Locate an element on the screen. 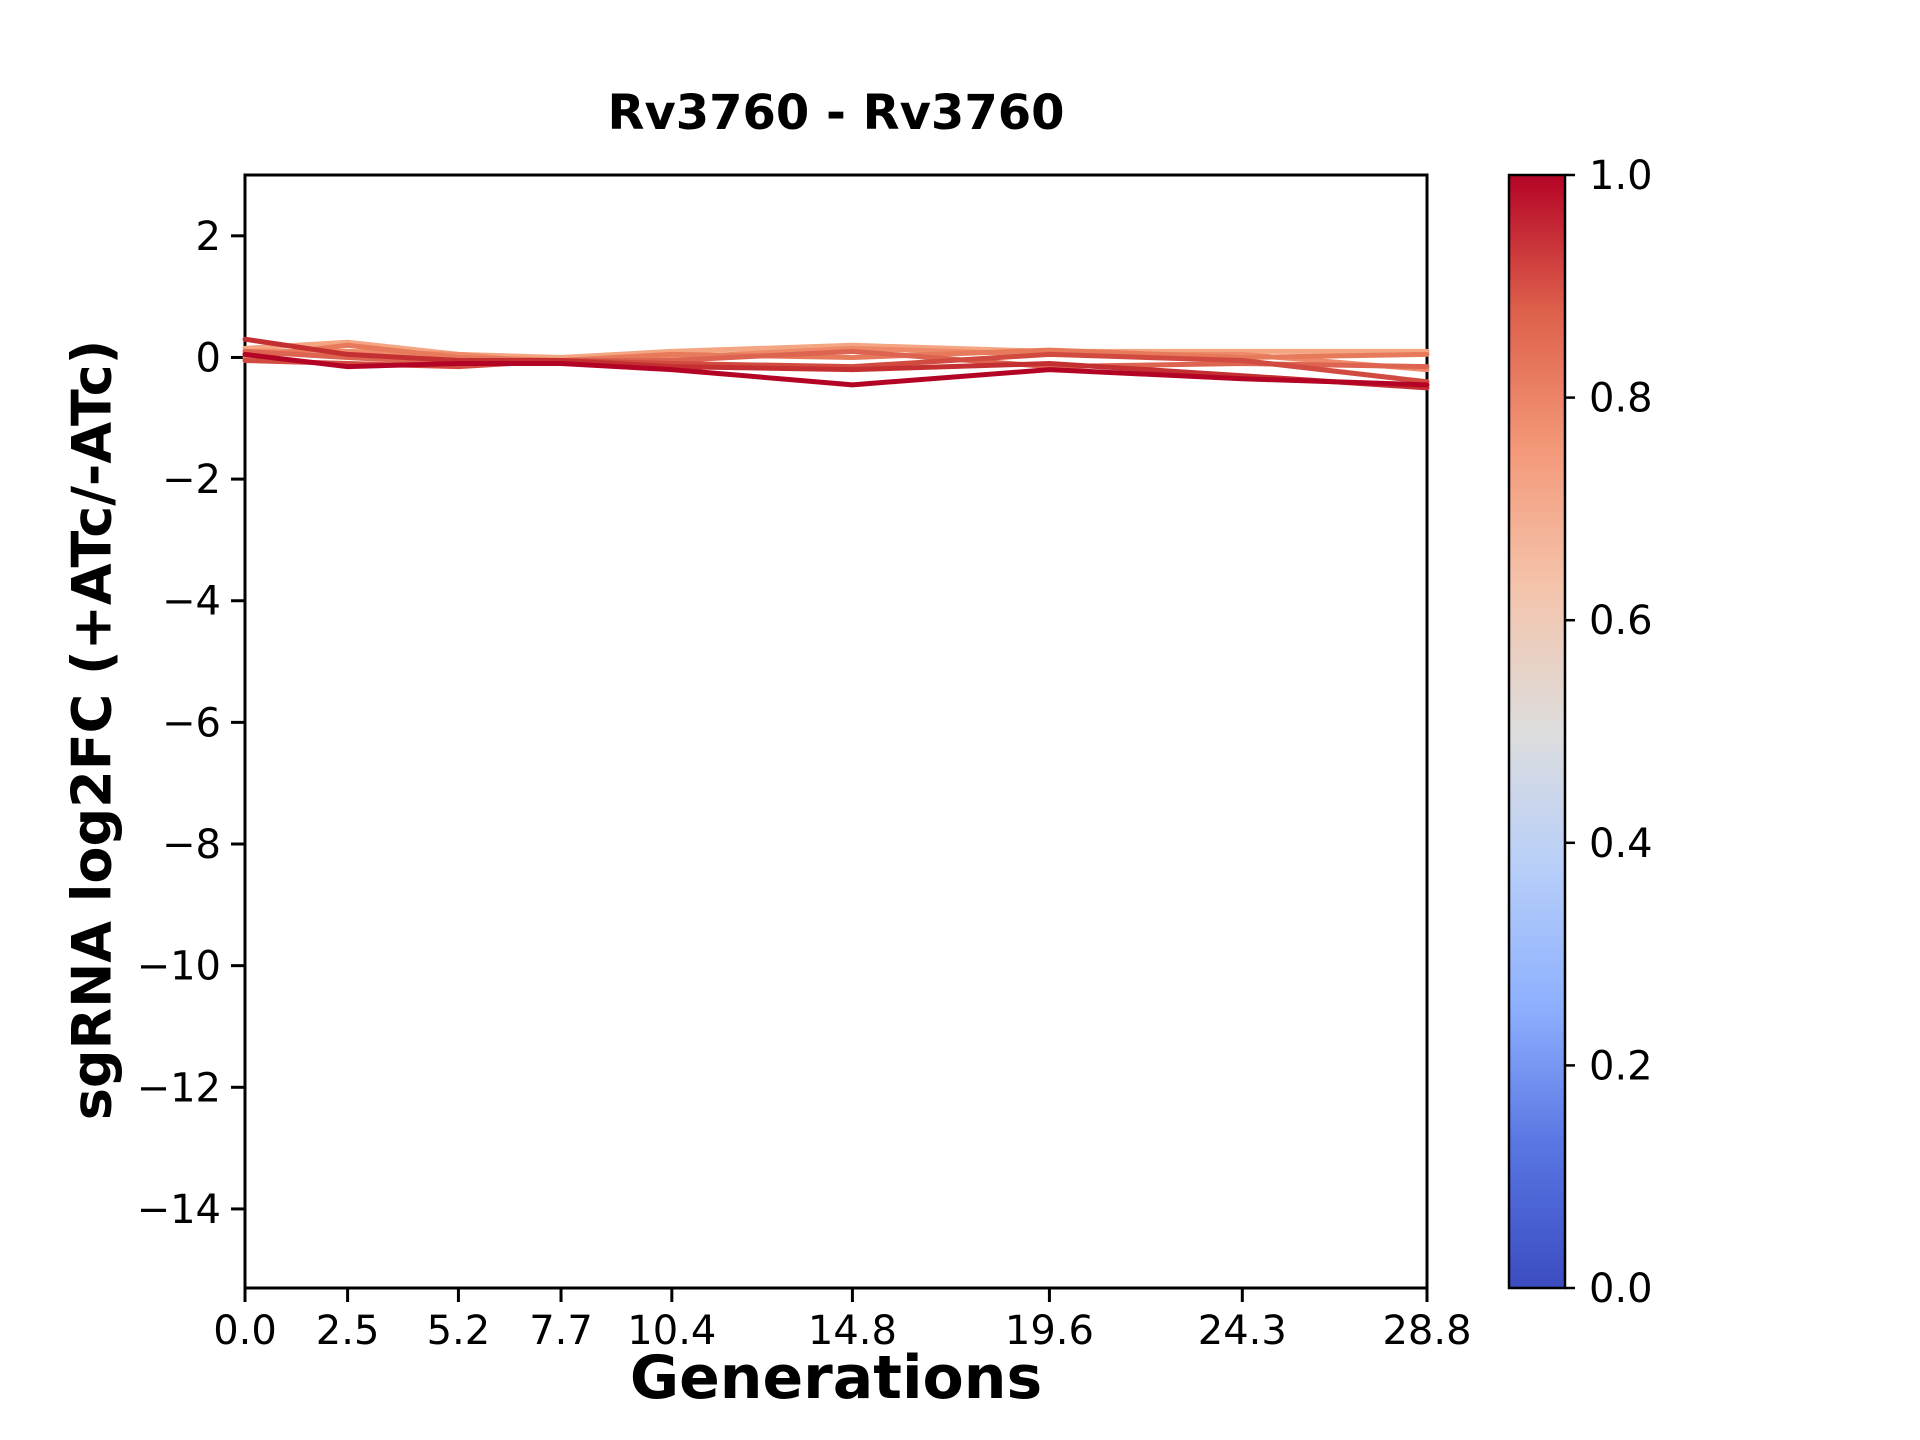 Image resolution: width=1920 pixels, height=1440 pixels. colorbar-border is located at coordinates (1537, 731).